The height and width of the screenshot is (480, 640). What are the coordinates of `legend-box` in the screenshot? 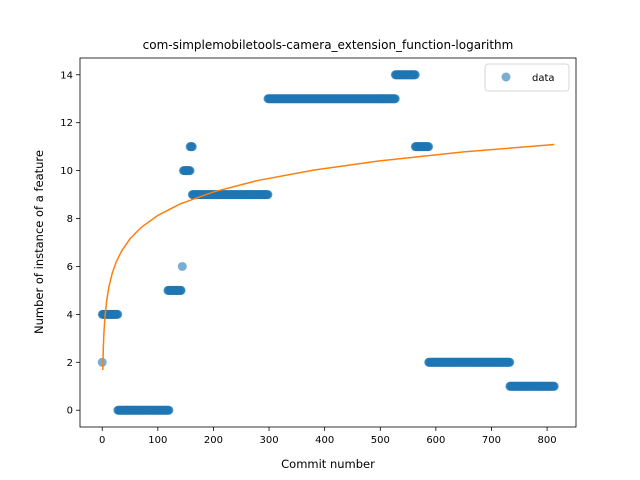 It's located at (527, 77).